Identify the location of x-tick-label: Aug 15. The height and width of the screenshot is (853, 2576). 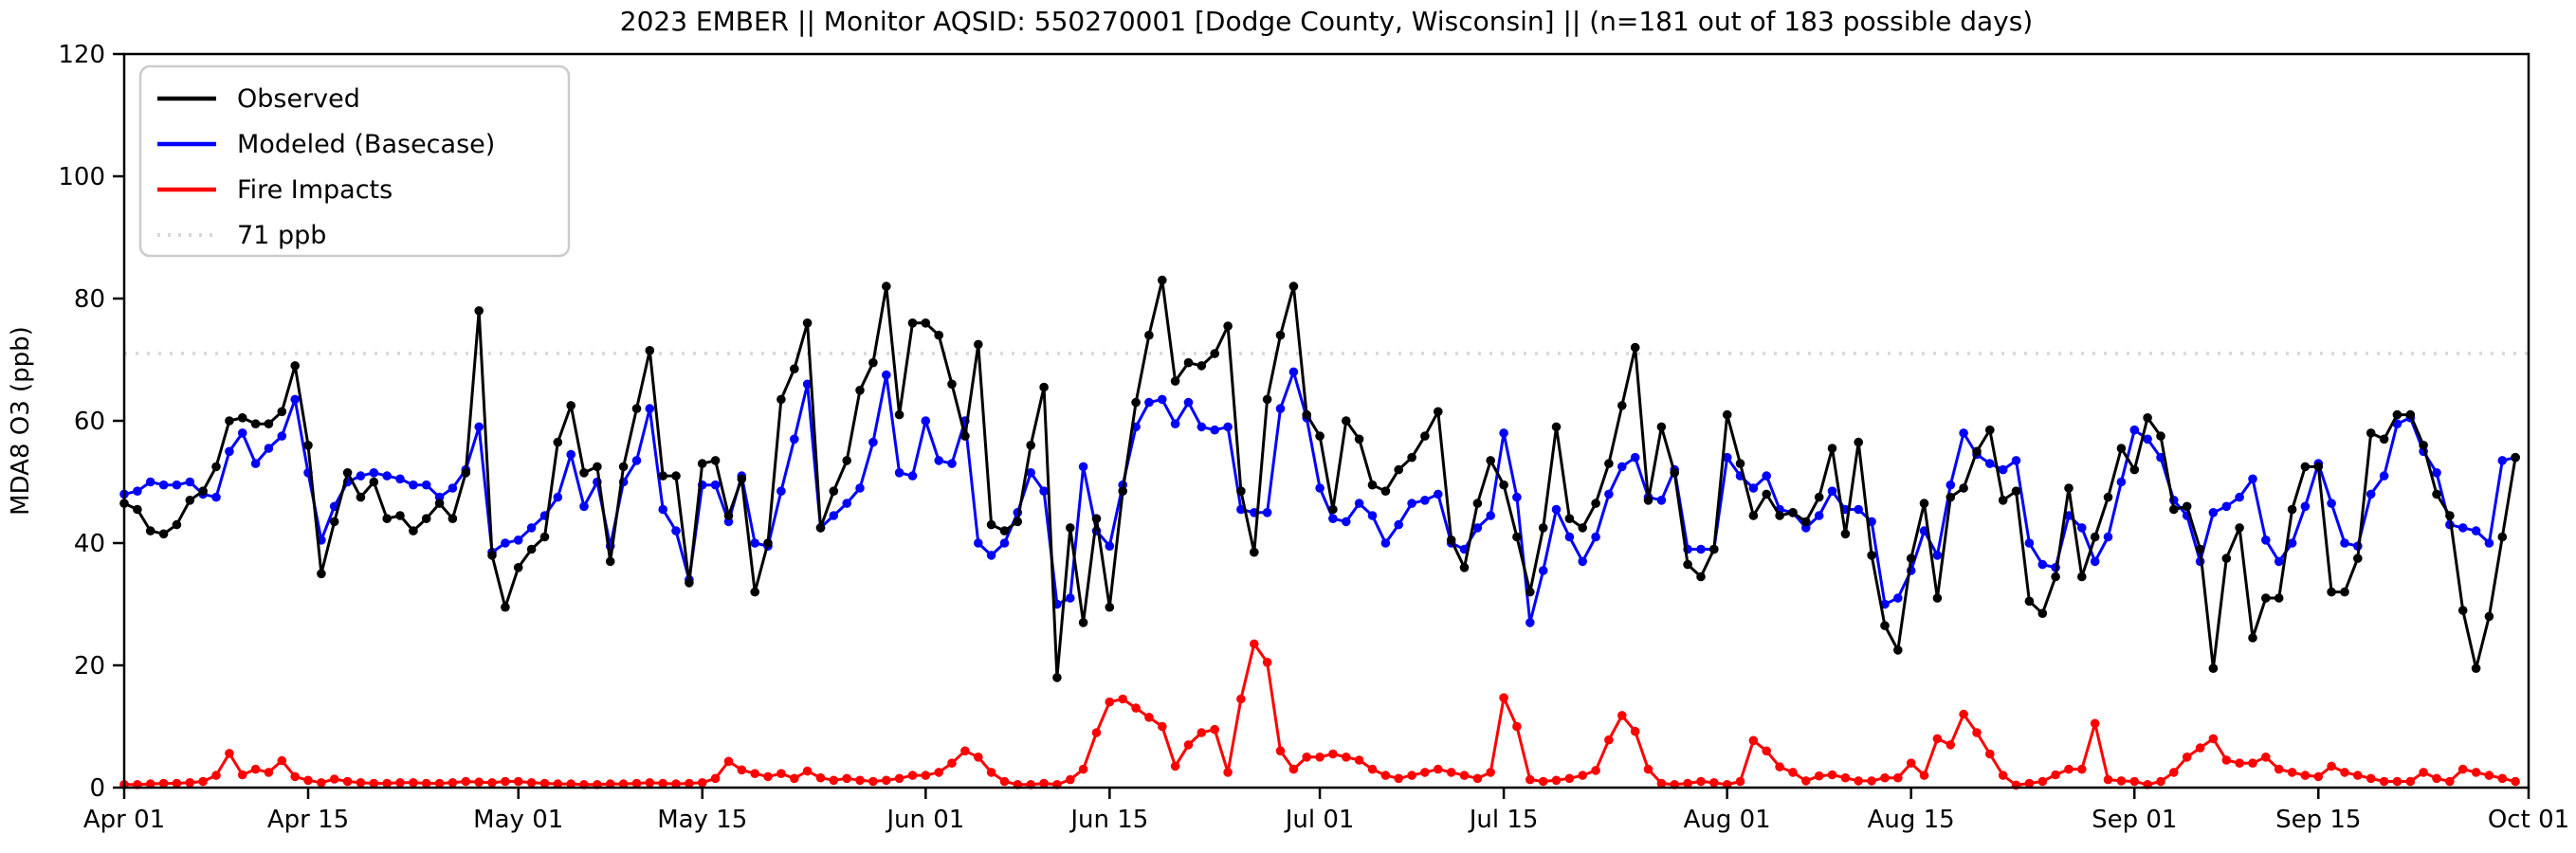
(1911, 820).